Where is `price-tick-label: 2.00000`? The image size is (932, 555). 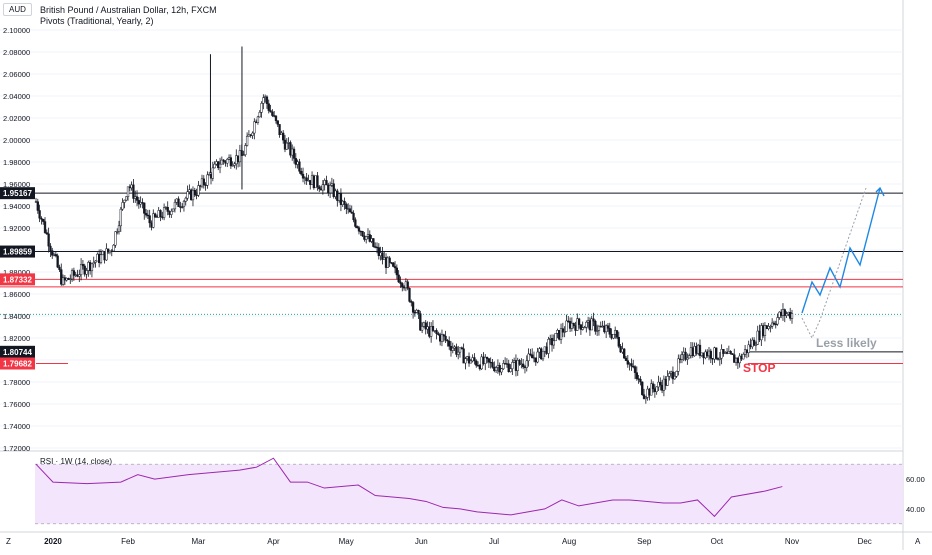 price-tick-label: 2.00000 is located at coordinates (16, 140).